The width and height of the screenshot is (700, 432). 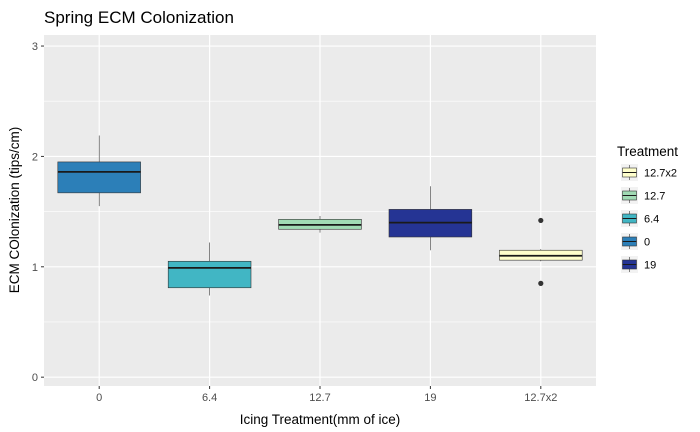 What do you see at coordinates (654, 197) in the screenshot?
I see `legend-label: 12.7` at bounding box center [654, 197].